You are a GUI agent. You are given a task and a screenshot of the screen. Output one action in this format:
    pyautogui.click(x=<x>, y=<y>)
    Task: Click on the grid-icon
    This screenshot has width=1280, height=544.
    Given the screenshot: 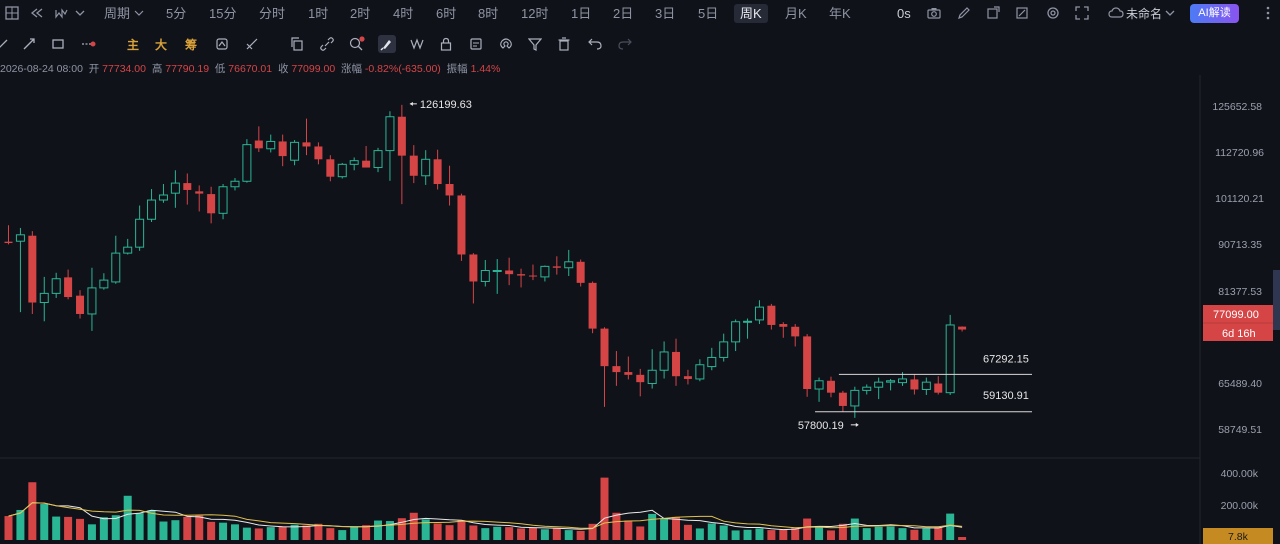 What is the action you would take?
    pyautogui.click(x=12, y=13)
    